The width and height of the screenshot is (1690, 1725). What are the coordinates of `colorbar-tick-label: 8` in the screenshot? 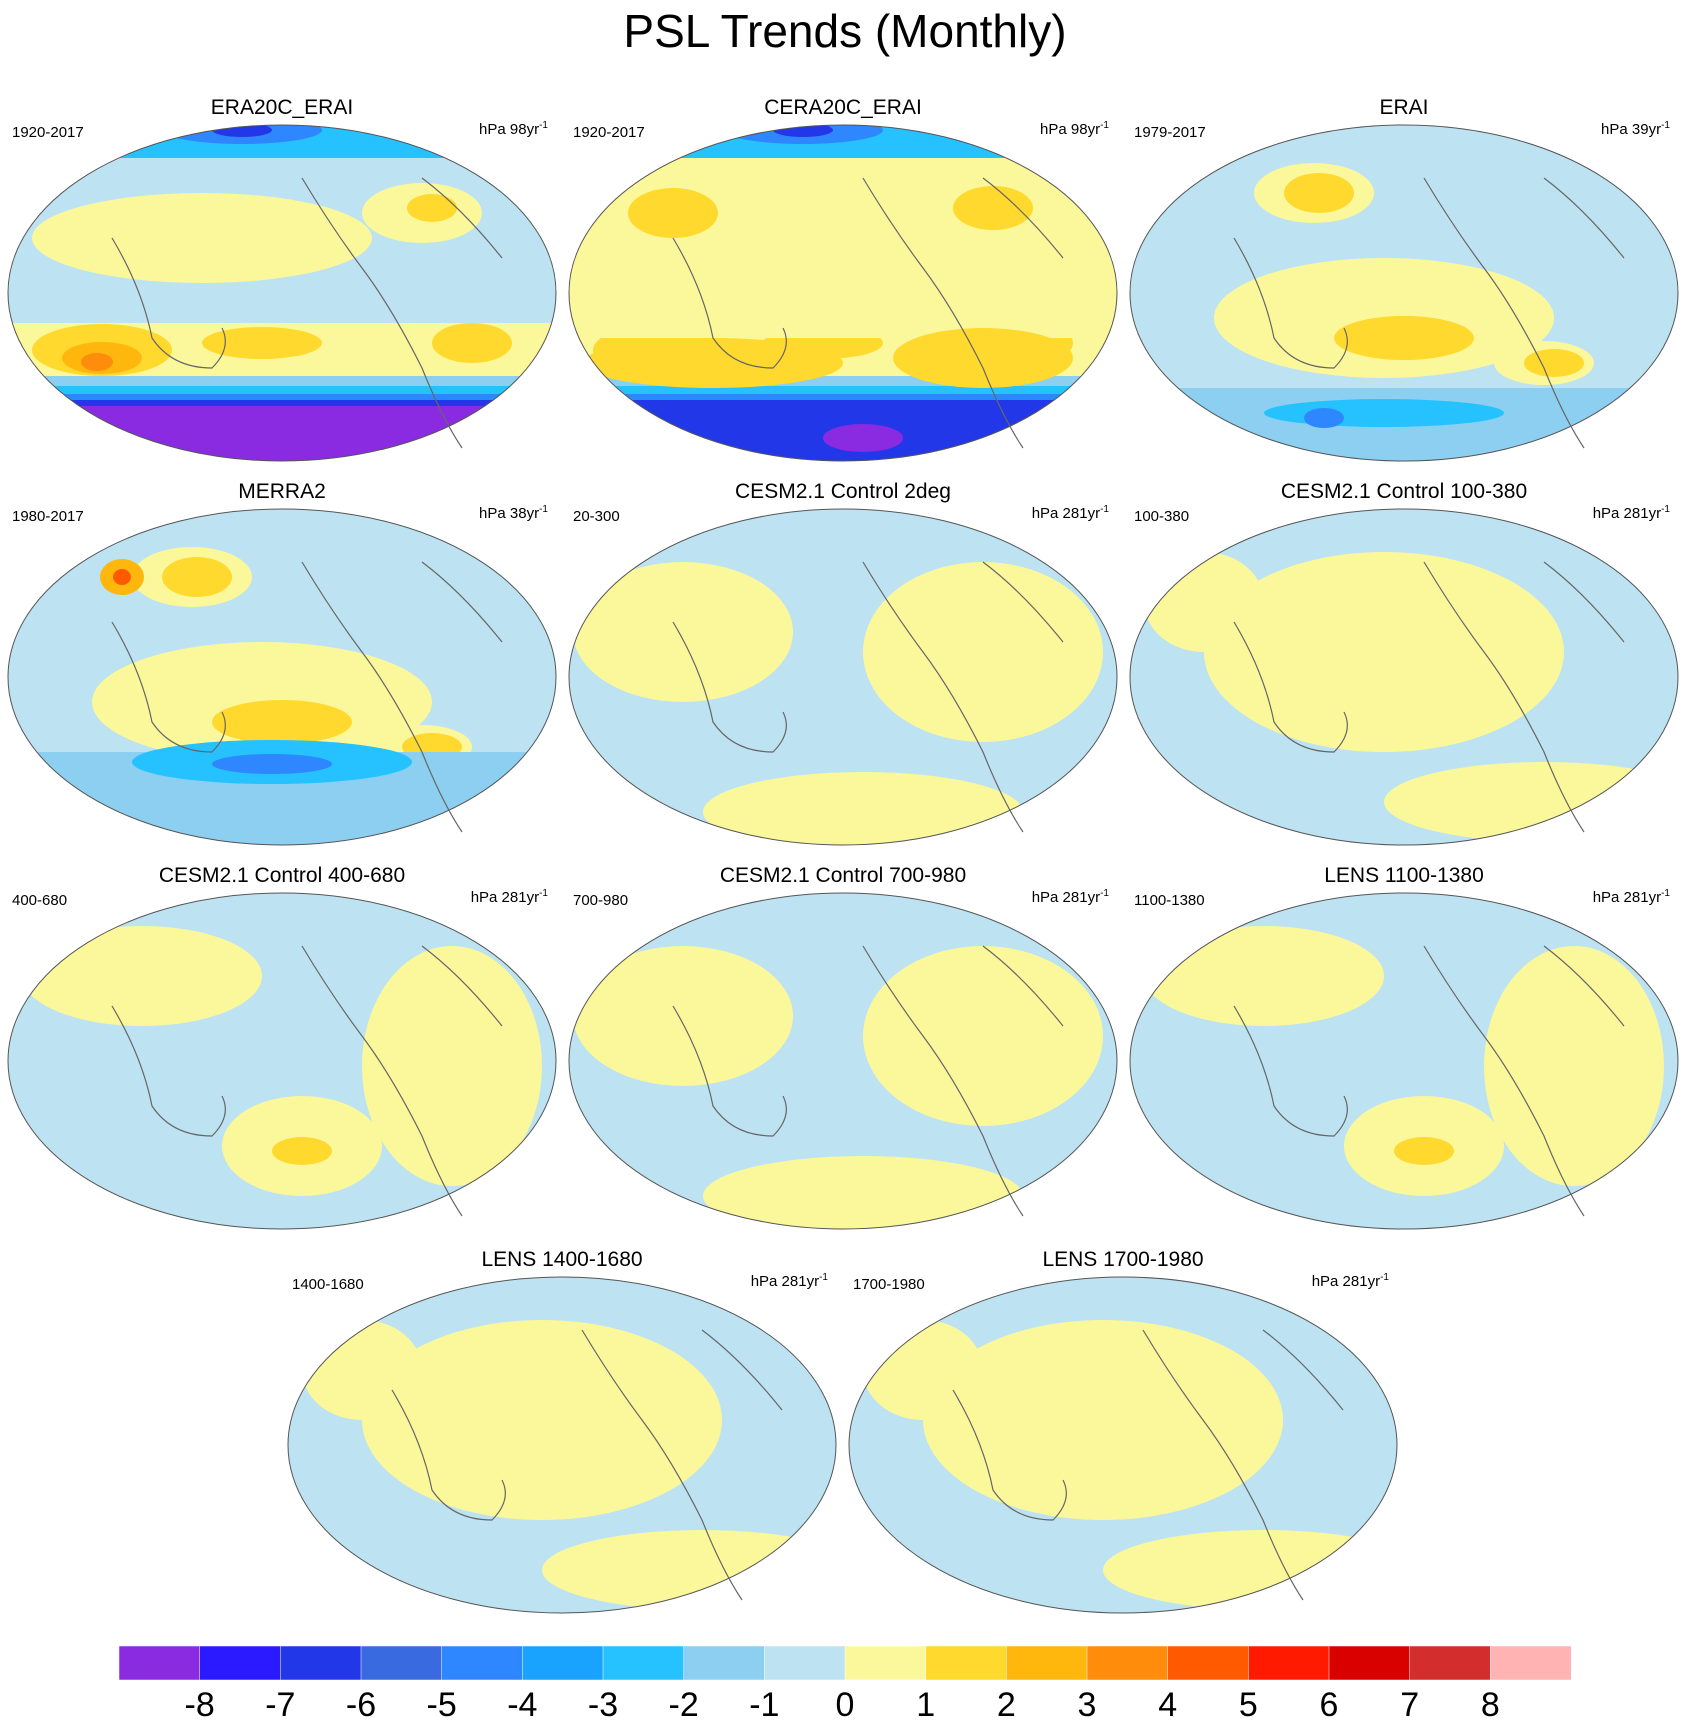 It's located at (1490, 1705).